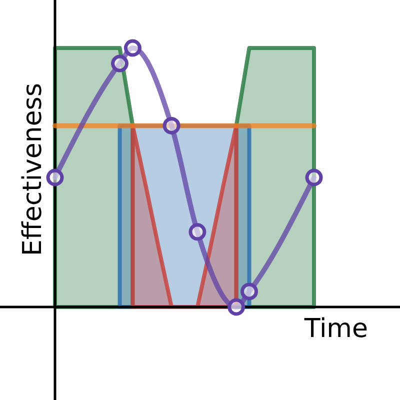 Image resolution: width=400 pixels, height=400 pixels. What do you see at coordinates (33, 169) in the screenshot?
I see `y-axis-title: Effectiveness` at bounding box center [33, 169].